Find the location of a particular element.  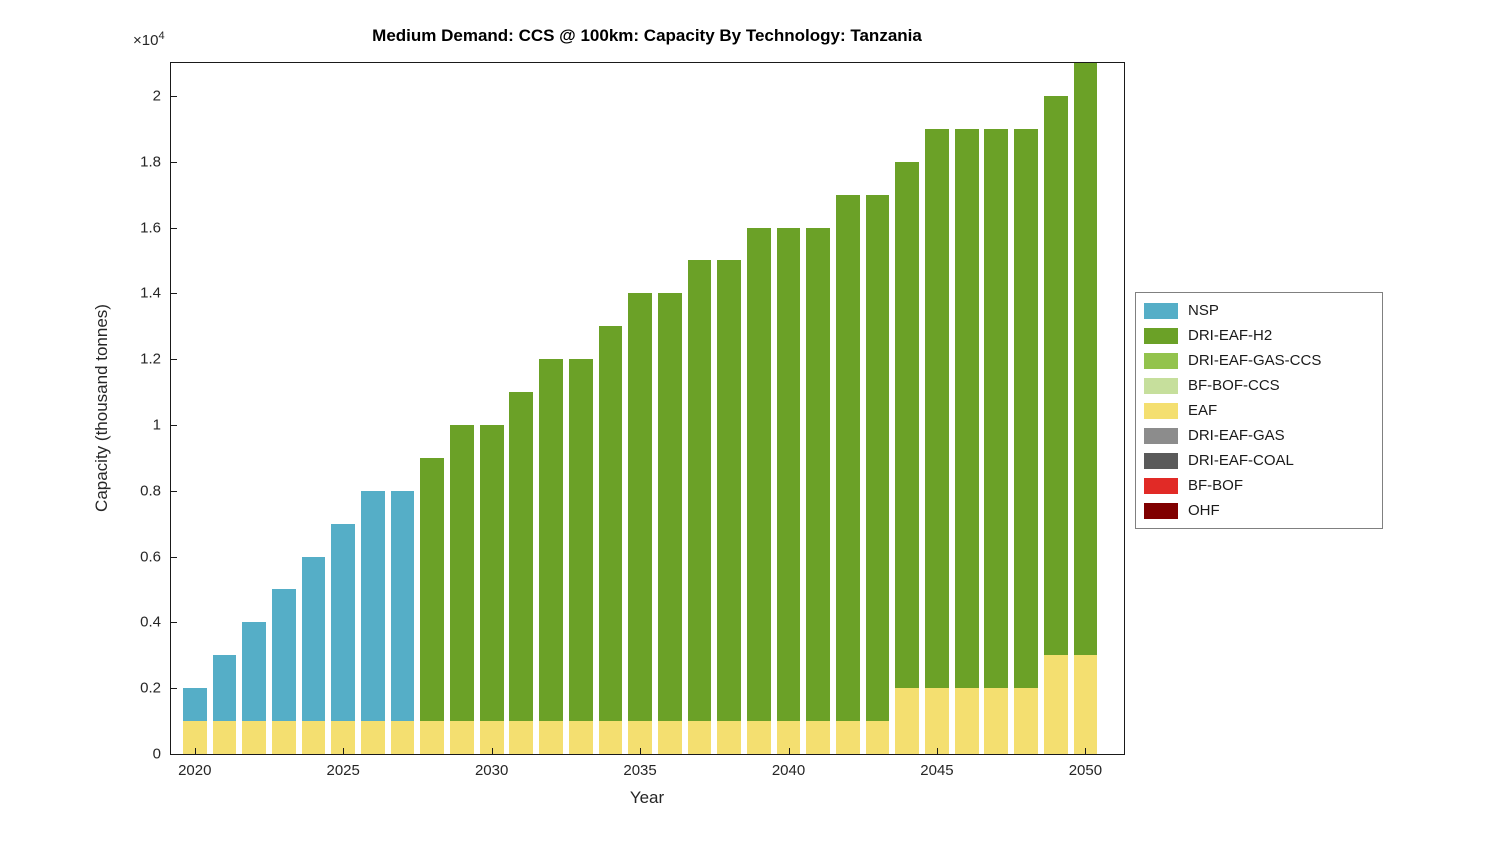

y-tick-label: 0.6 is located at coordinates (150, 557).